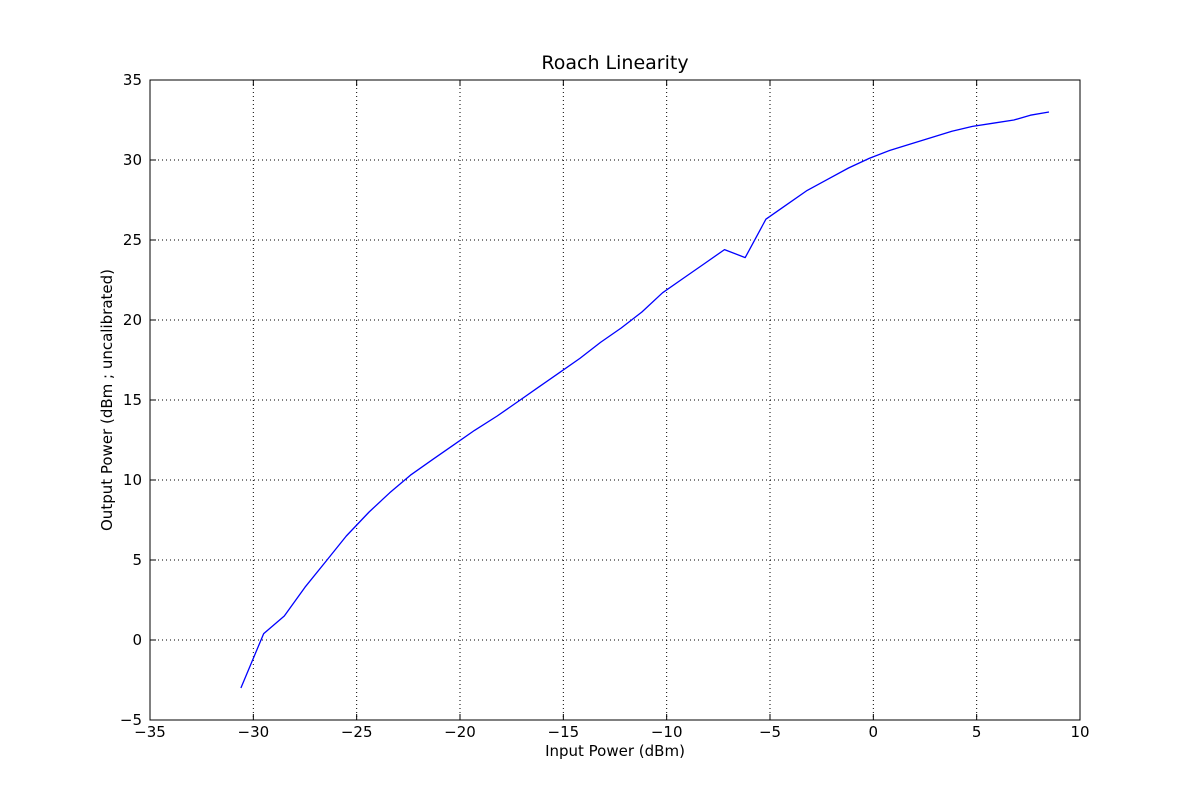 Image resolution: width=1200 pixels, height=800 pixels. I want to click on x-tick-label: −35, so click(150, 732).